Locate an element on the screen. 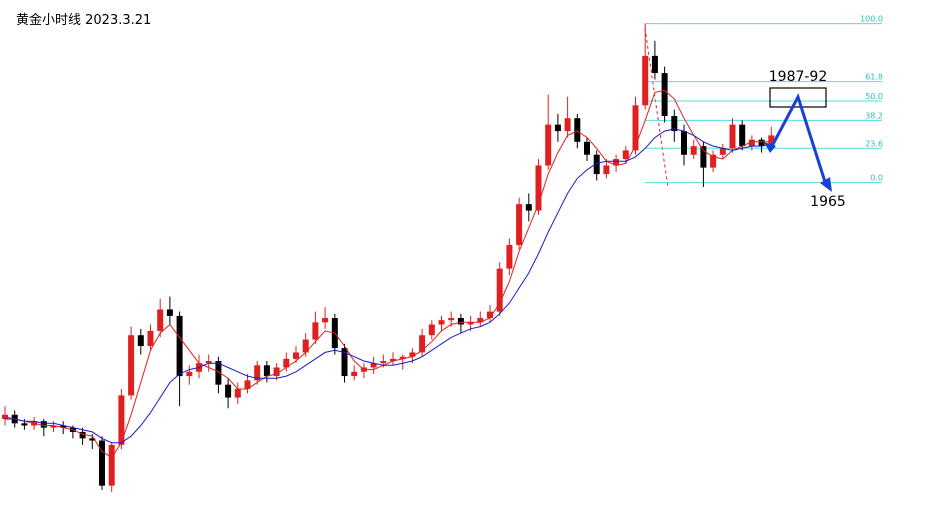  fib-label: 100.0 is located at coordinates (871, 19).